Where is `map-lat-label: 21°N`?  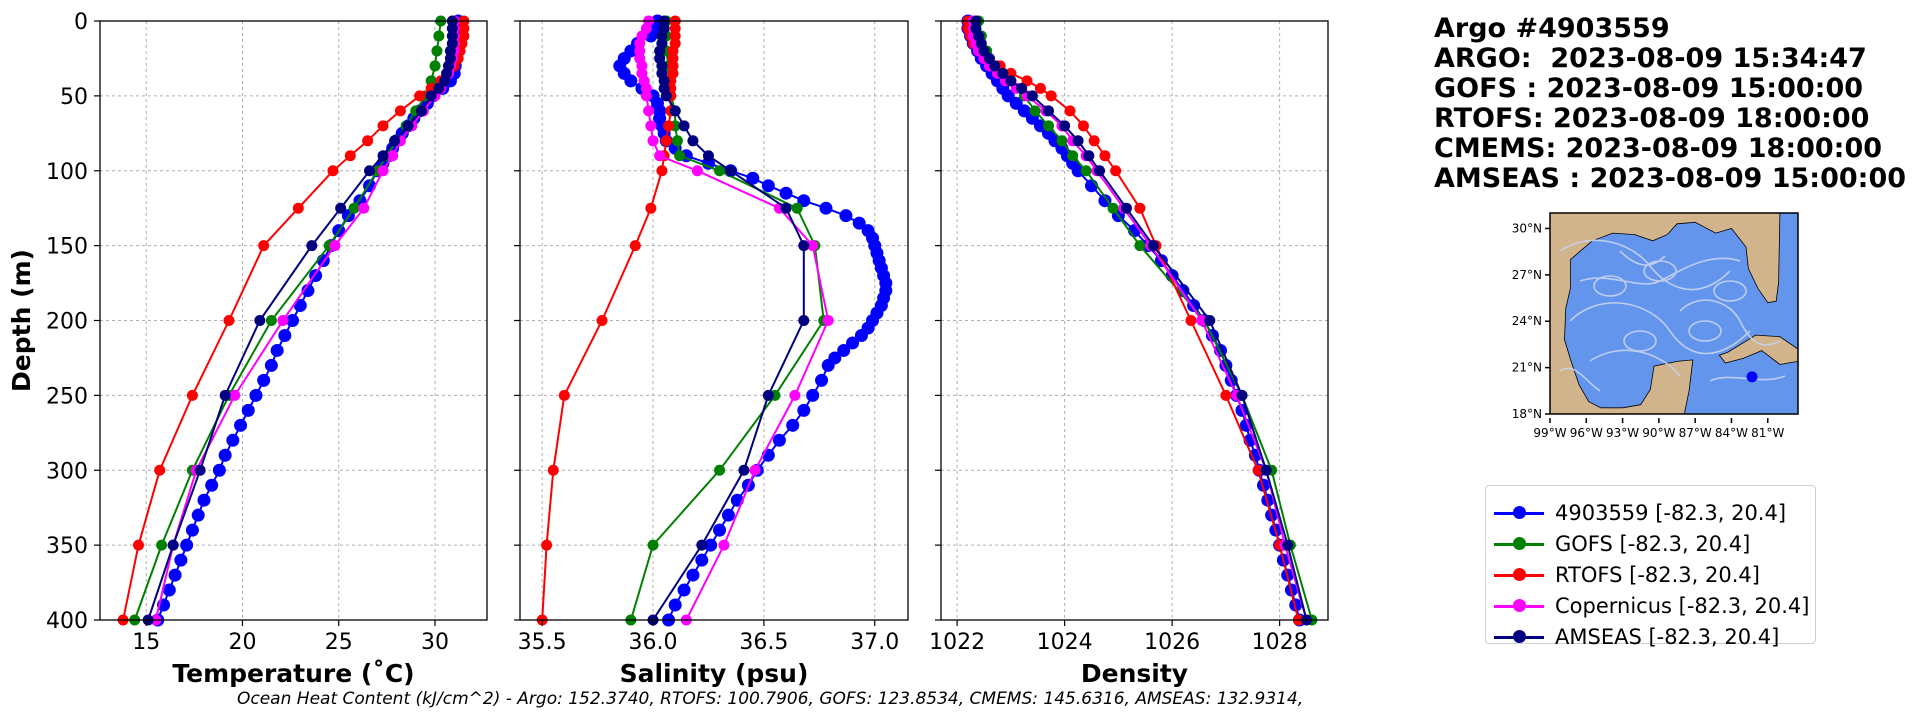
map-lat-label: 21°N is located at coordinates (1527, 368).